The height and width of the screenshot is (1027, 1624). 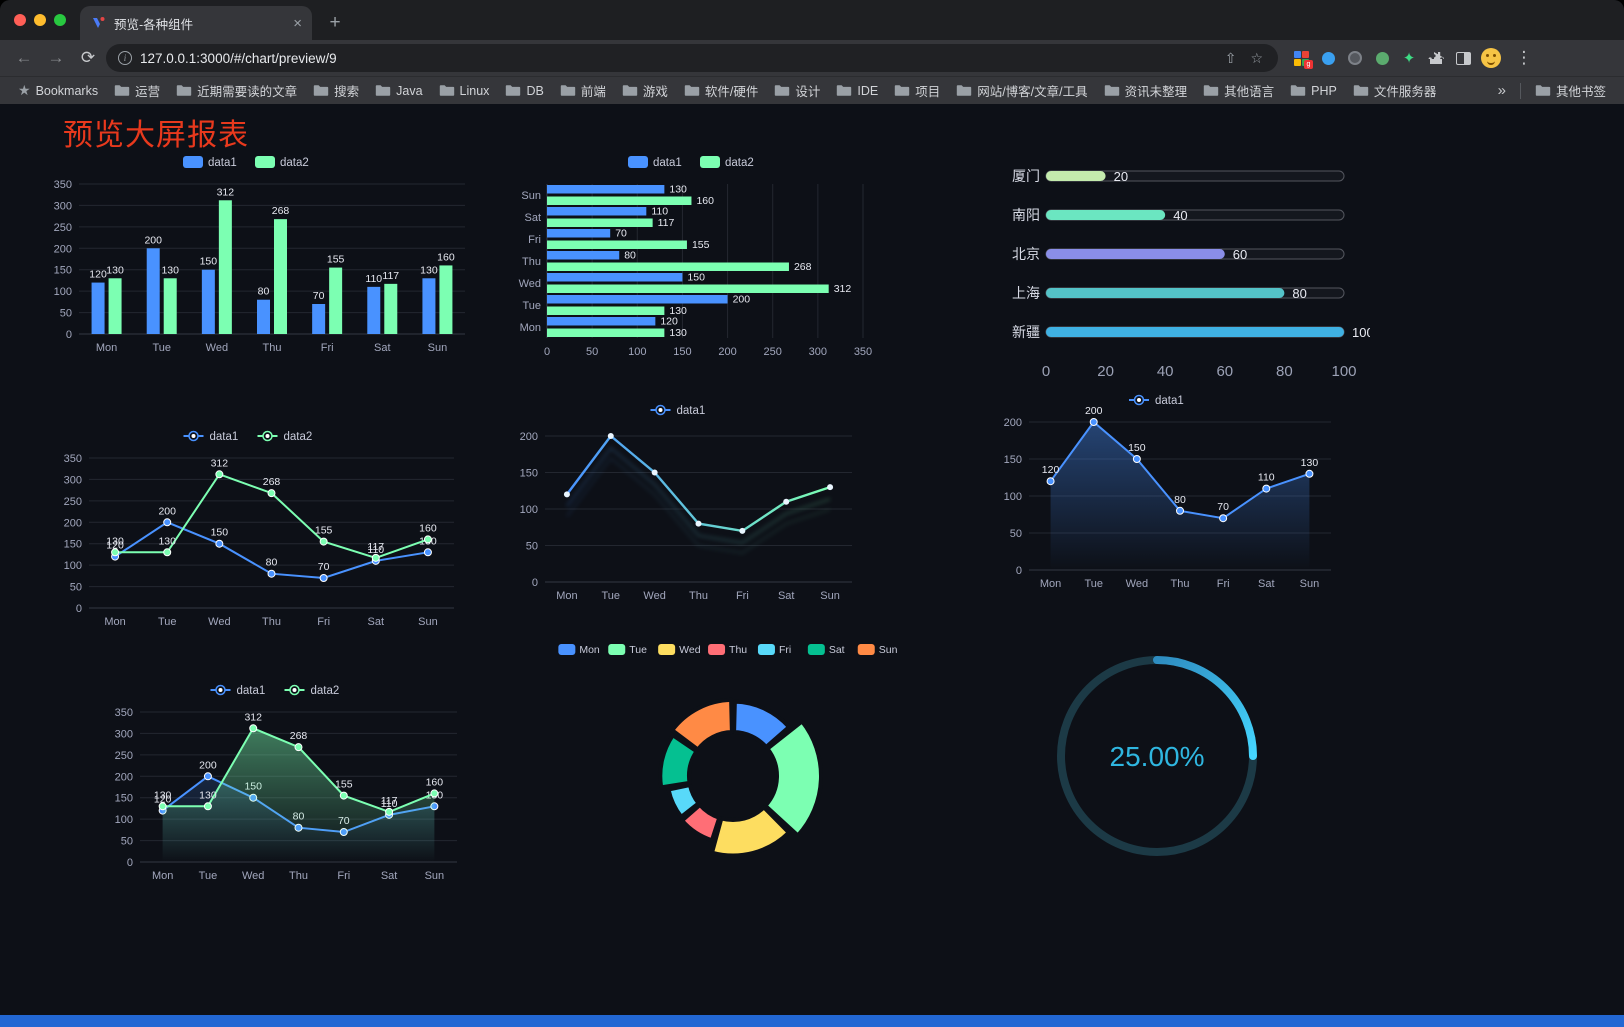 What do you see at coordinates (1223, 507) in the screenshot?
I see `svg-text: 70` at bounding box center [1223, 507].